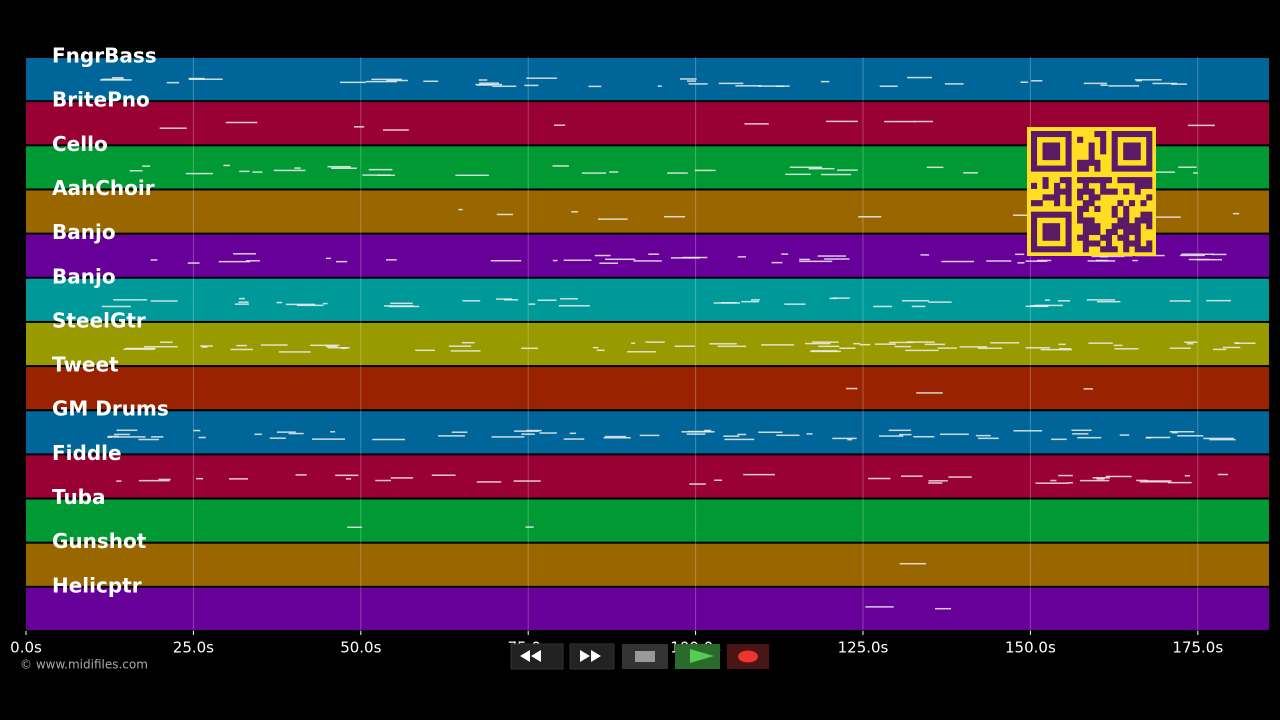 This screenshot has height=720, width=1280. What do you see at coordinates (647, 432) in the screenshot?
I see `track-lane` at bounding box center [647, 432].